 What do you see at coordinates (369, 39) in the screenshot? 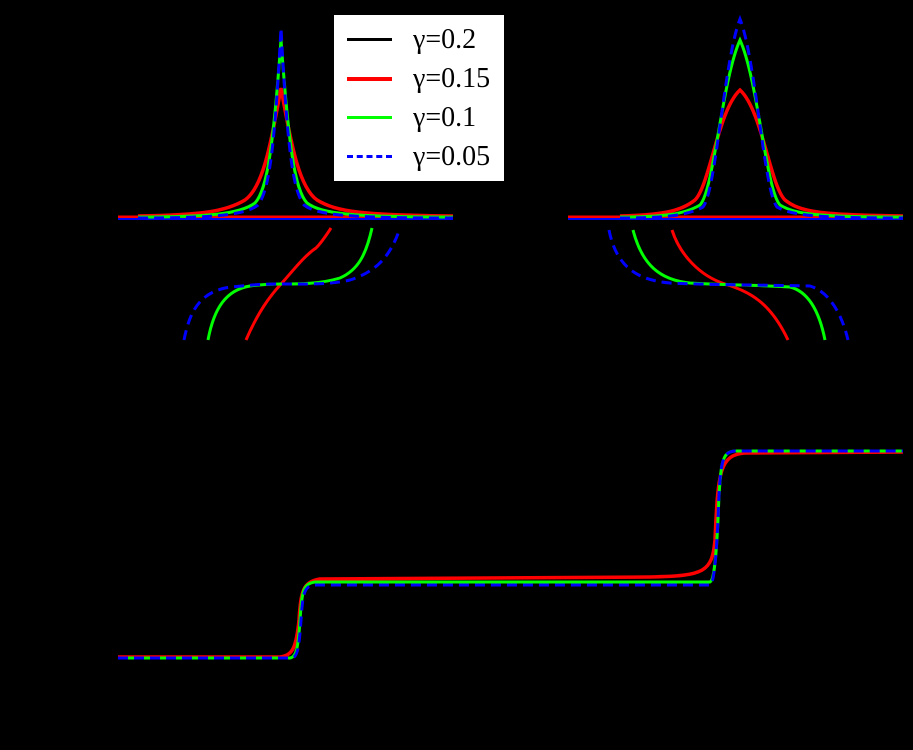
I see `legend-swatch-black-solid` at bounding box center [369, 39].